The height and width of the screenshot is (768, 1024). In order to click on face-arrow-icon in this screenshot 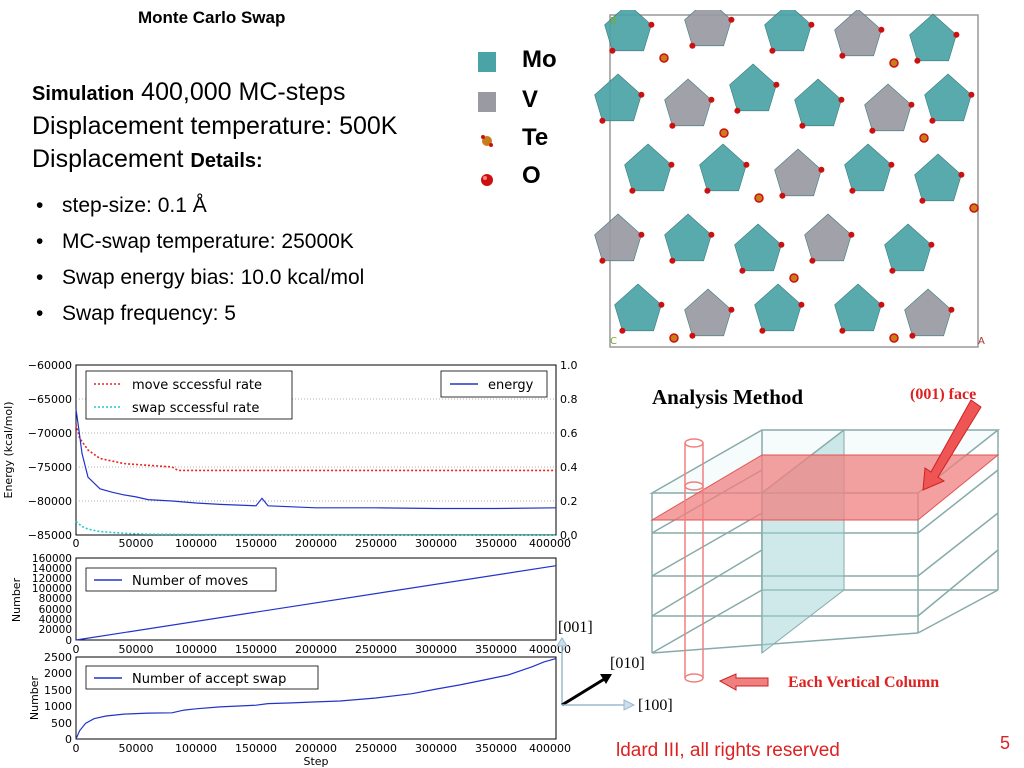, I will do `click(952, 445)`.